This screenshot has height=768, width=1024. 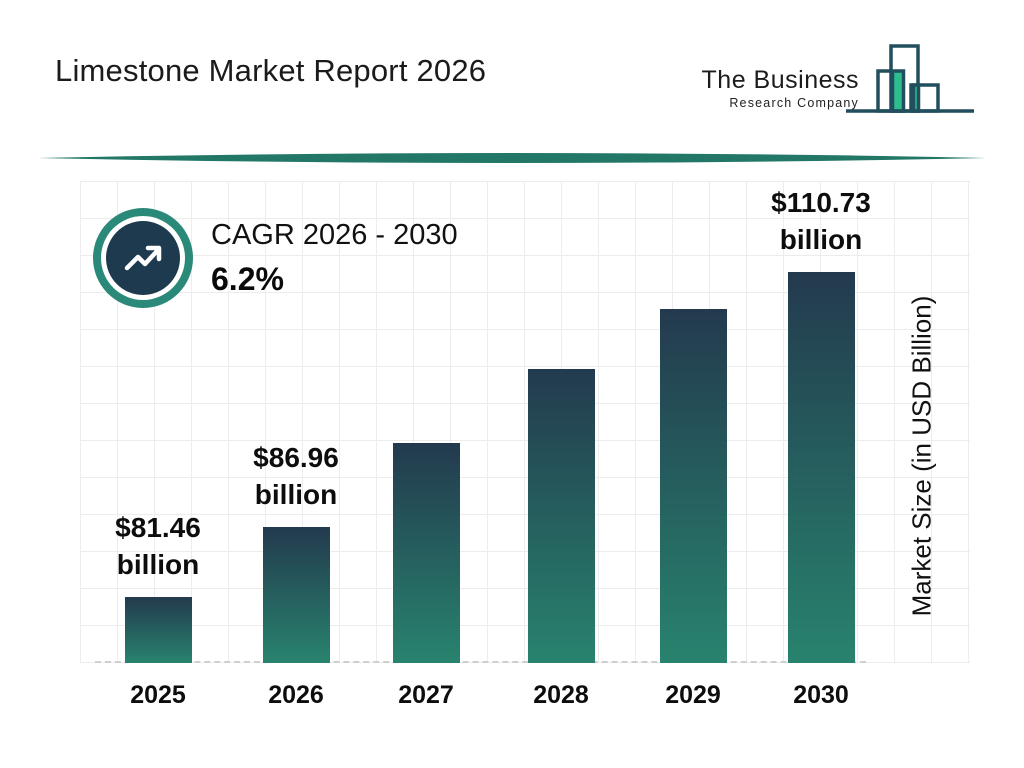 What do you see at coordinates (693, 486) in the screenshot?
I see `bar-2029` at bounding box center [693, 486].